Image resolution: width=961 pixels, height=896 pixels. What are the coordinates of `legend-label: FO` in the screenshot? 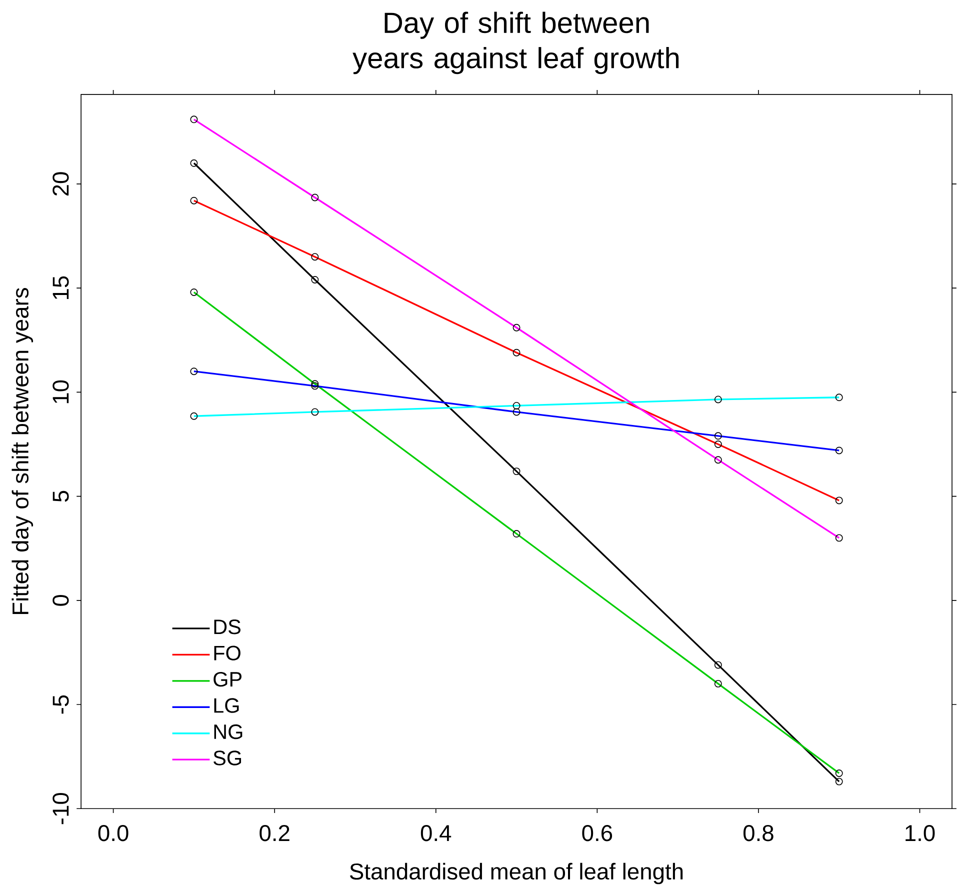 It's located at (227, 653).